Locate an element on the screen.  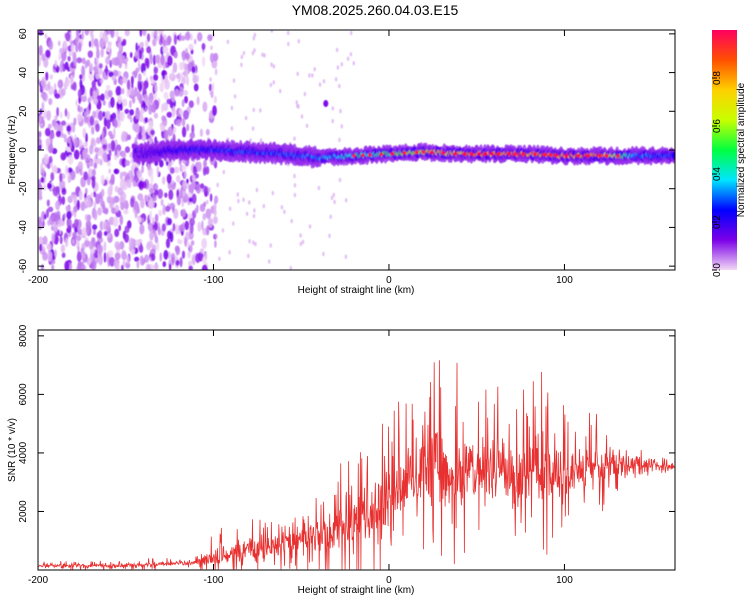
y-tick-label: 4000 is located at coordinates (23, 452).